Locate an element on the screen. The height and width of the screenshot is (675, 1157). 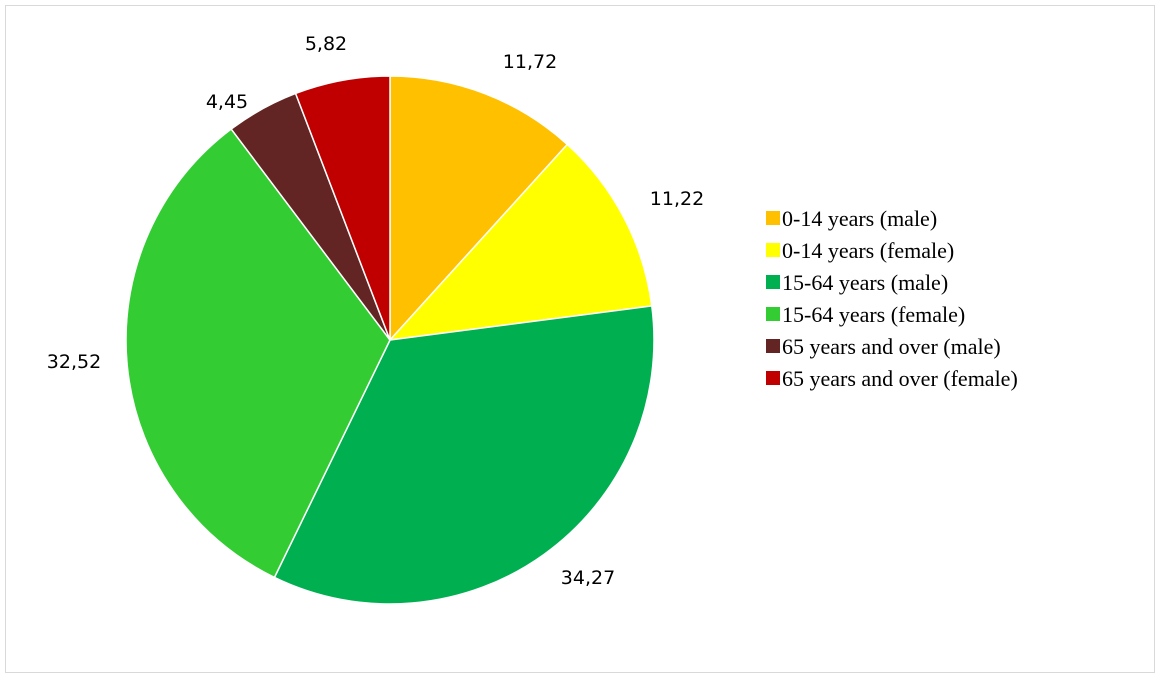
legend-label: 15-64 years (male) is located at coordinates (865, 282).